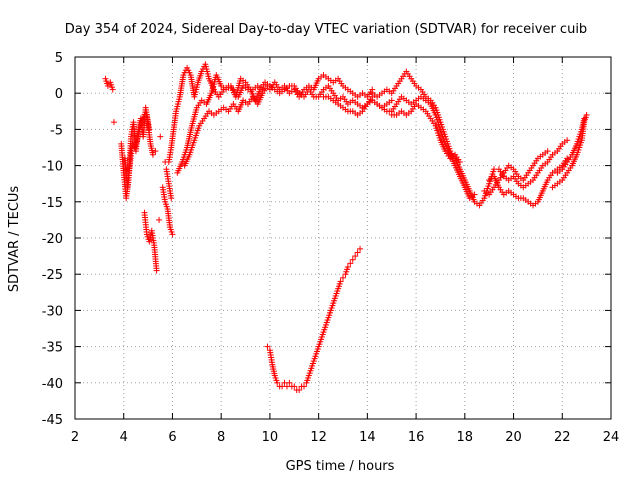 This screenshot has width=640, height=480. I want to click on x-axis-title: GPS time / hours, so click(340, 466).